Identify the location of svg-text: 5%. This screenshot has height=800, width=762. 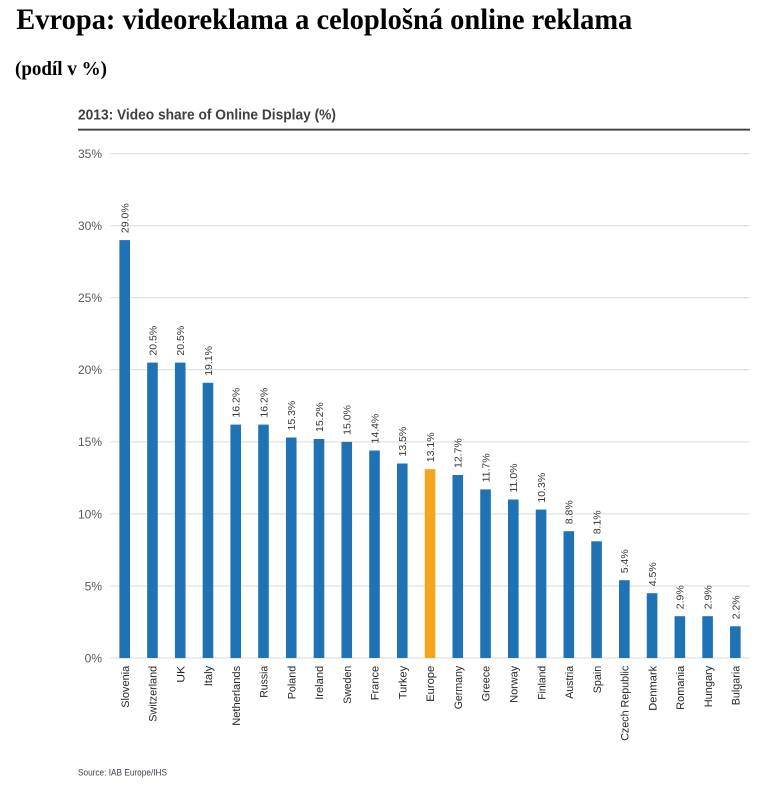
(94, 586).